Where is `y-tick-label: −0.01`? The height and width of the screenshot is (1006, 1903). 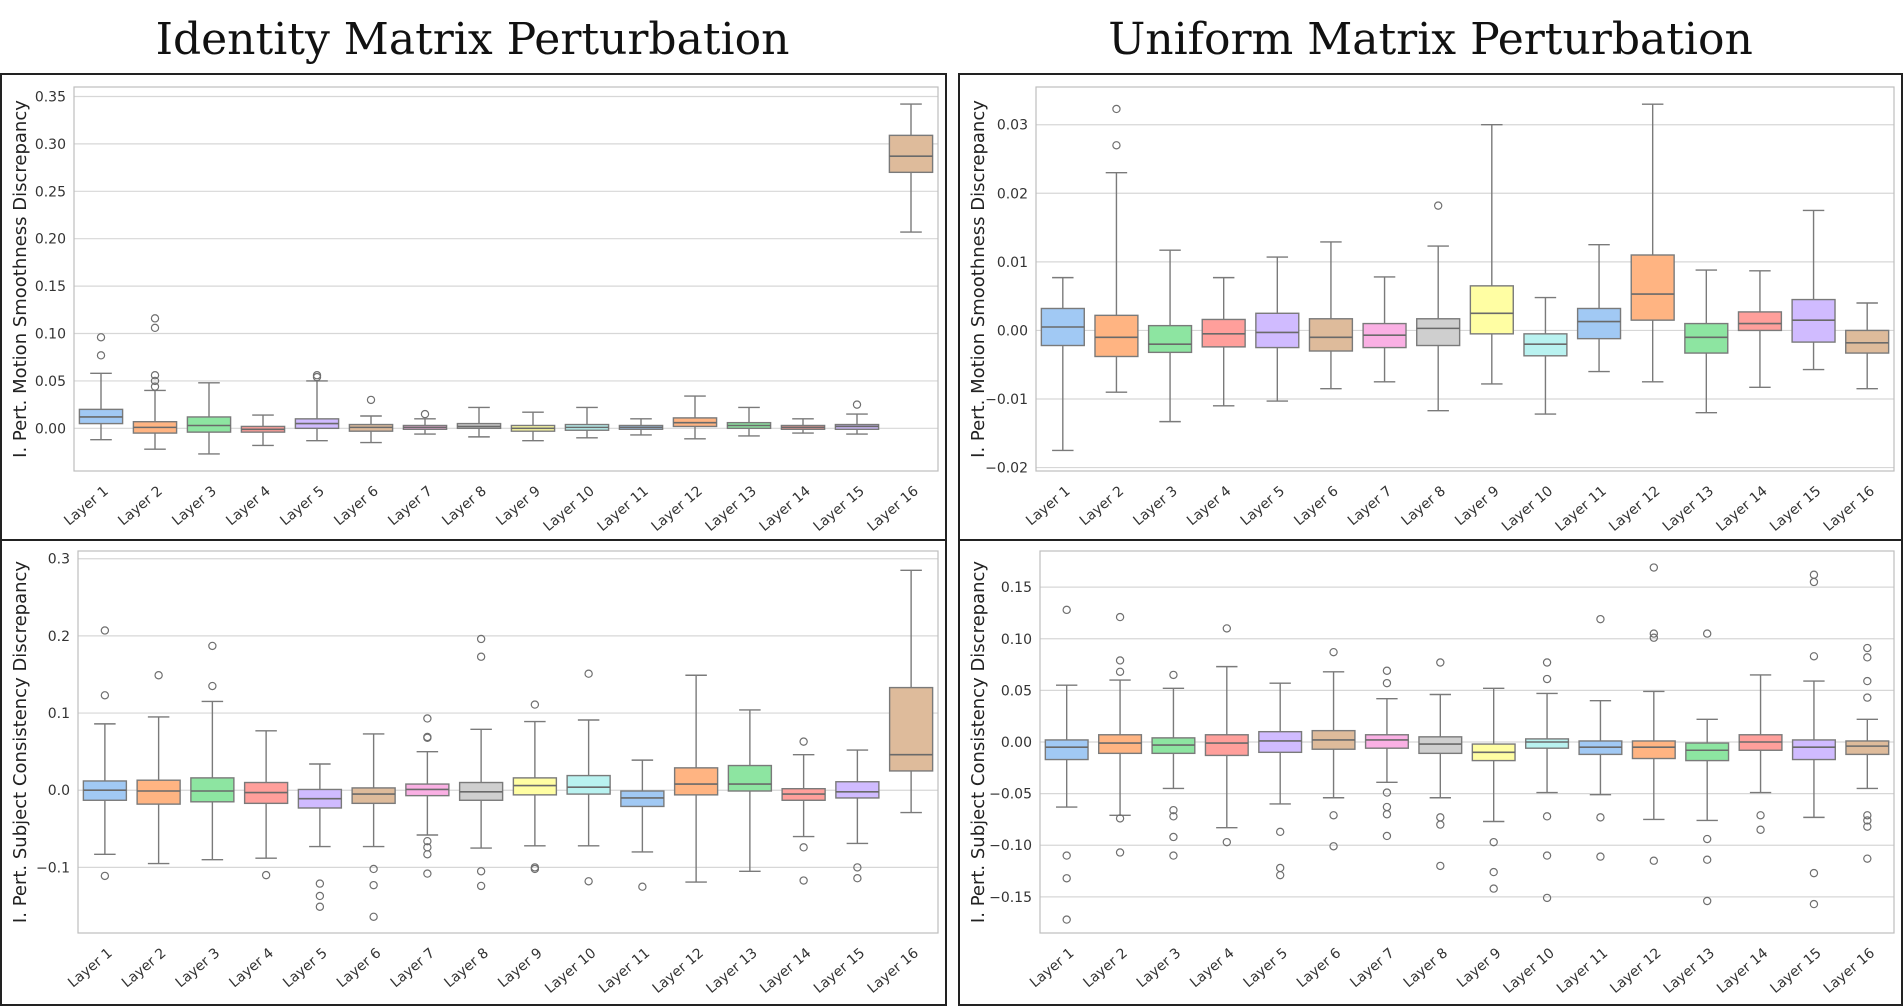
y-tick-label: −0.01 is located at coordinates (1006, 400).